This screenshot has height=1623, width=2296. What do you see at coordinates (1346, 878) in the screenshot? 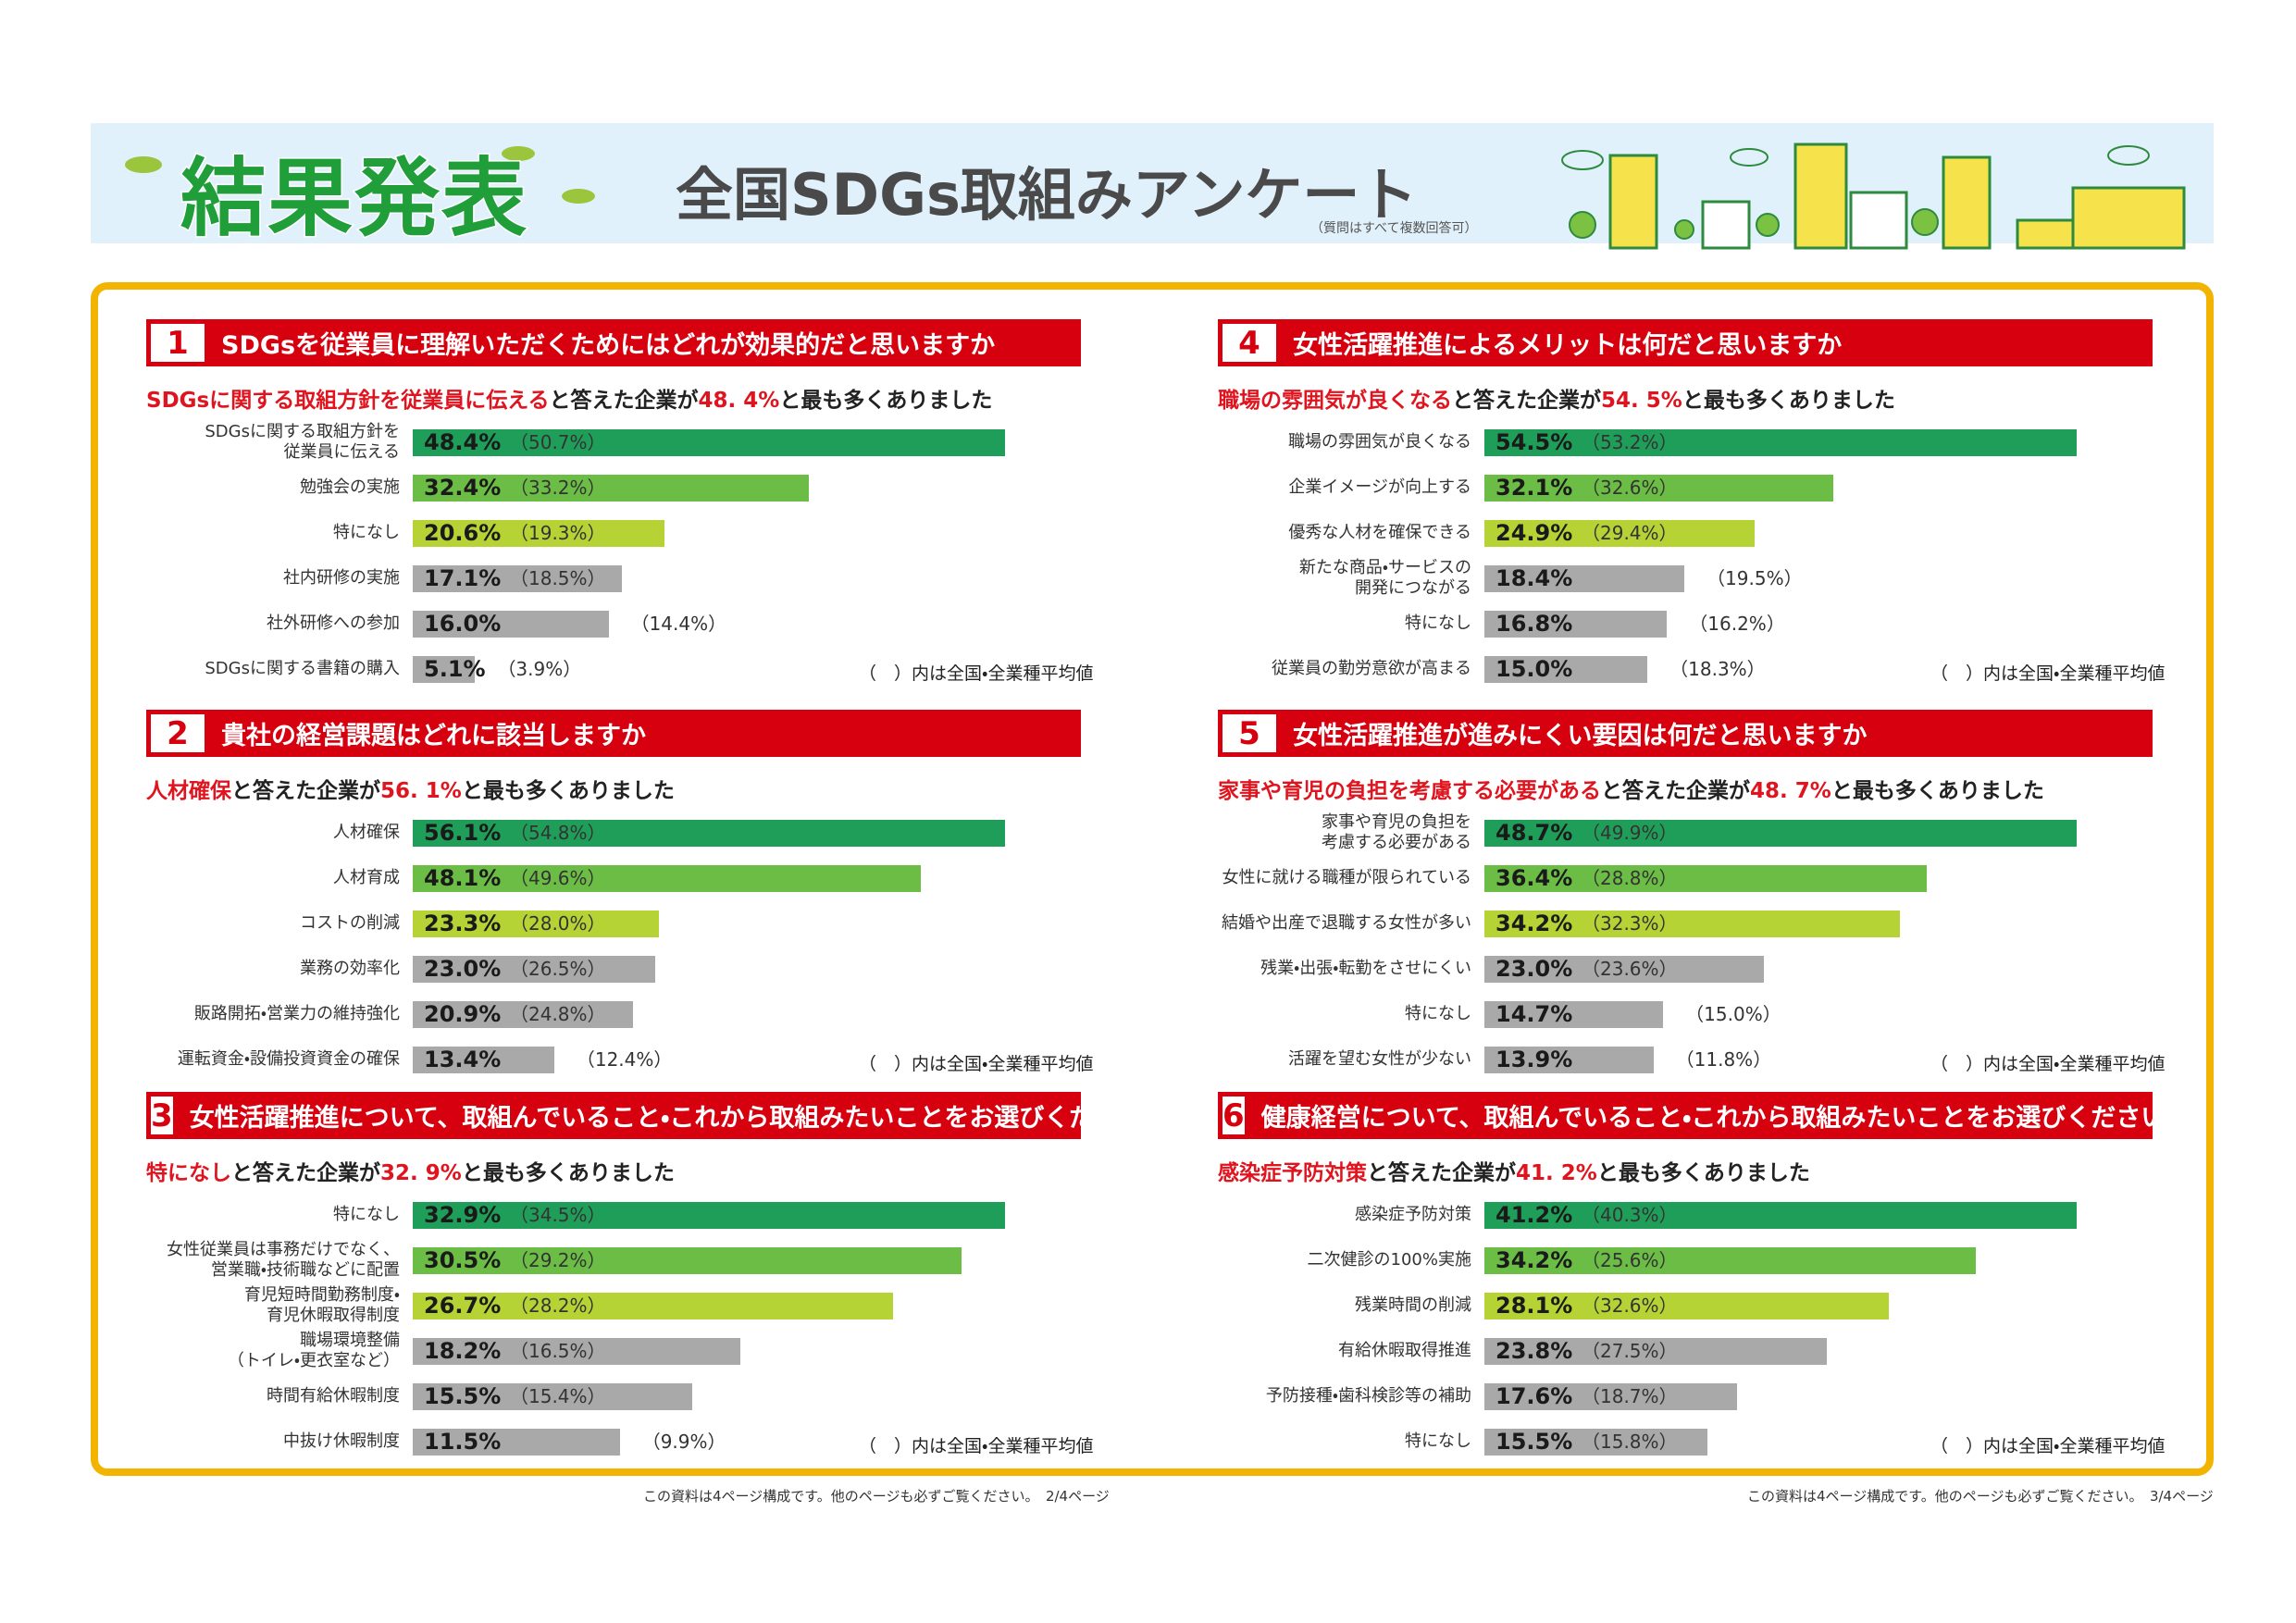
I see `category-label: 女性に就ける職種が限られている` at bounding box center [1346, 878].